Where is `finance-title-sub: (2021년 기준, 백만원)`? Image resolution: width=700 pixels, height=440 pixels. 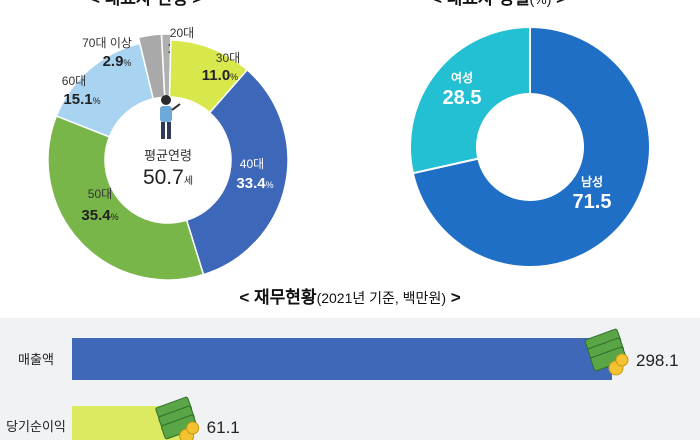 finance-title-sub: (2021년 기준, 백만원) is located at coordinates (381, 298).